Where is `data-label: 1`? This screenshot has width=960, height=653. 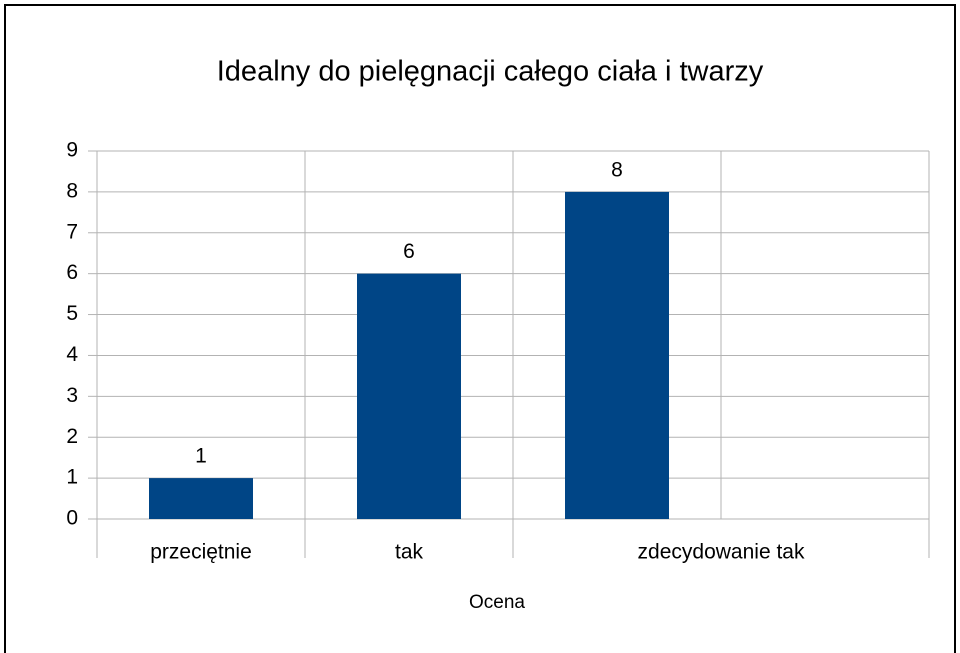
data-label: 1 is located at coordinates (201, 456).